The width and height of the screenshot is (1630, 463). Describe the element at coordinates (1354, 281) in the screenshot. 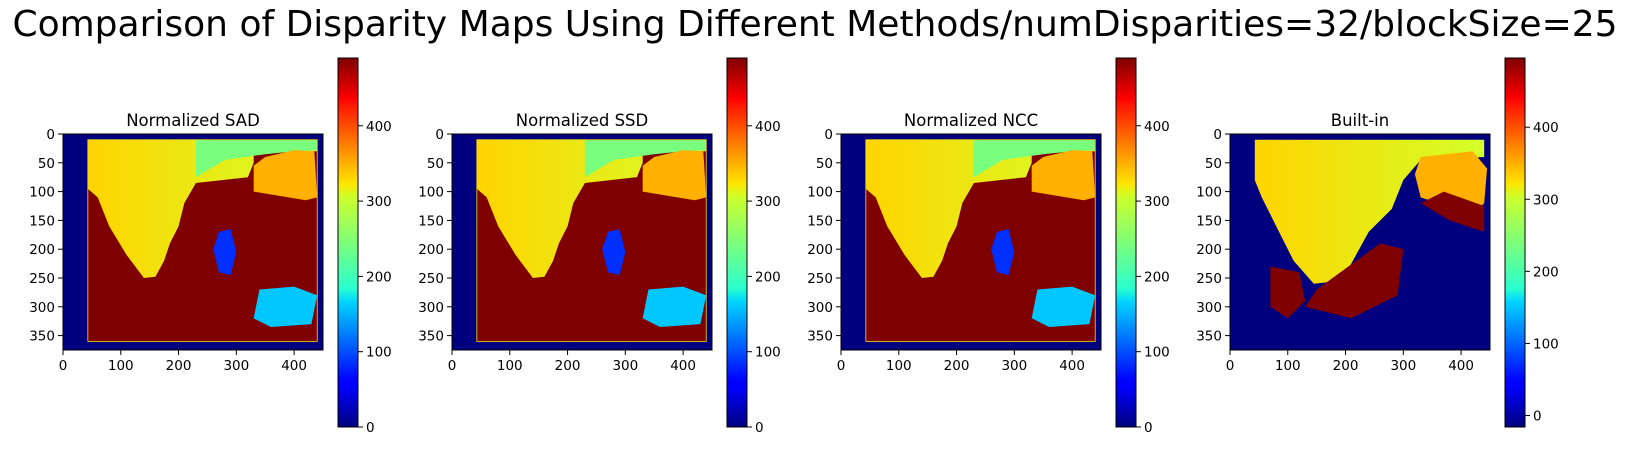

I see `near-region` at that location.